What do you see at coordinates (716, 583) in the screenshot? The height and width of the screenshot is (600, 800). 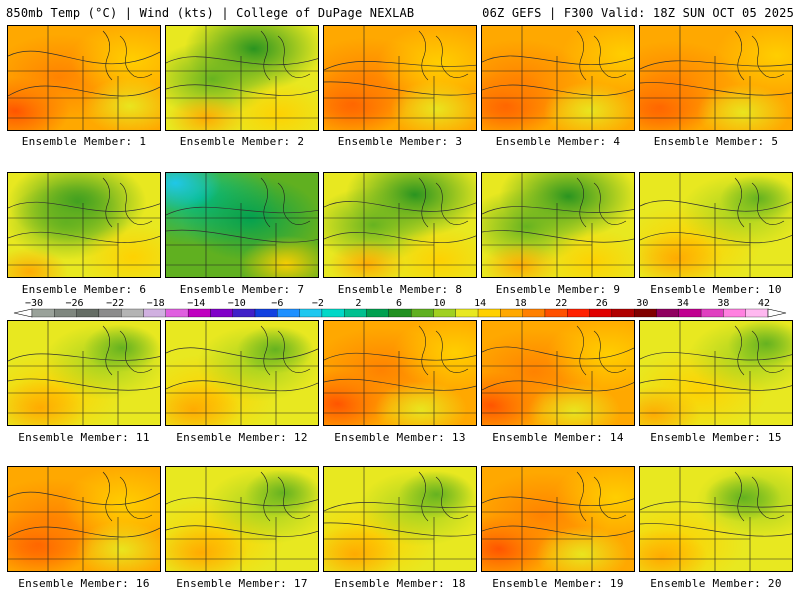 I see `ensemble-member-label: Ensemble Member: 20` at bounding box center [716, 583].